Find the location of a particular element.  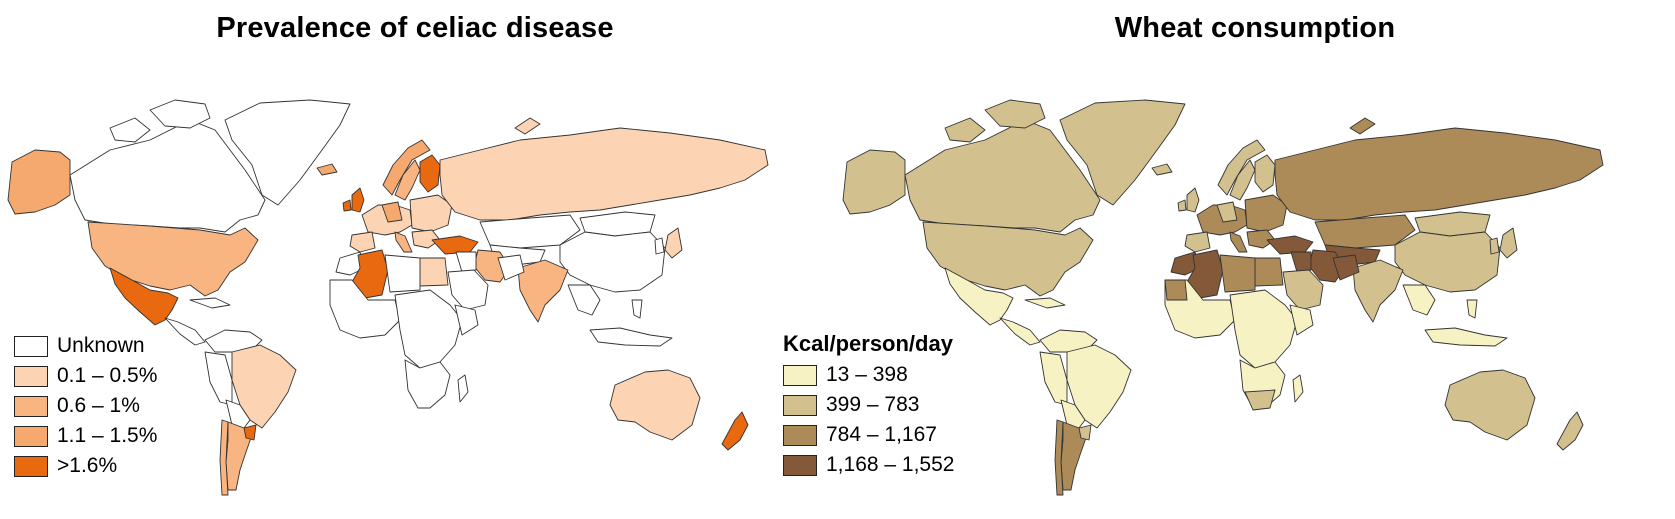

wheat-legend-title: Kcal/person/day is located at coordinates (868, 343).